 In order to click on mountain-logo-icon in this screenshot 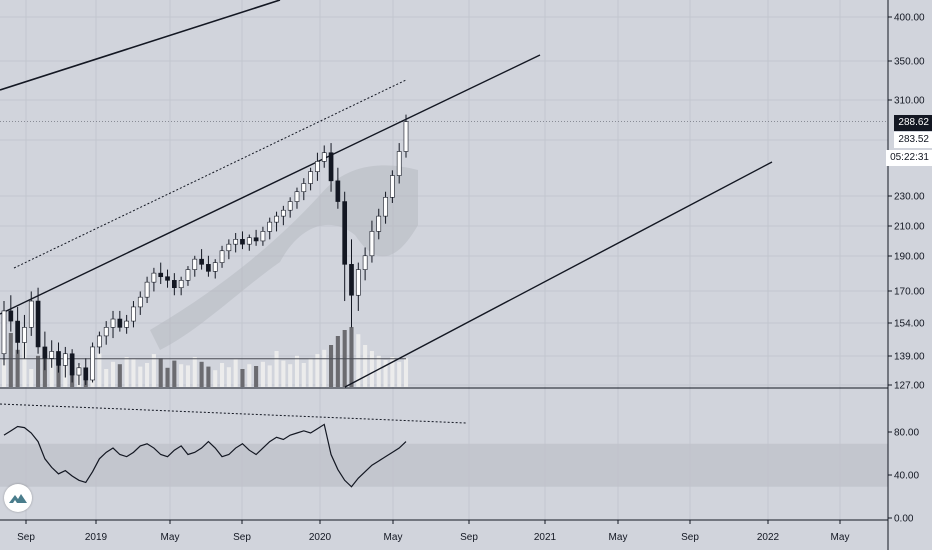, I will do `click(18, 498)`.